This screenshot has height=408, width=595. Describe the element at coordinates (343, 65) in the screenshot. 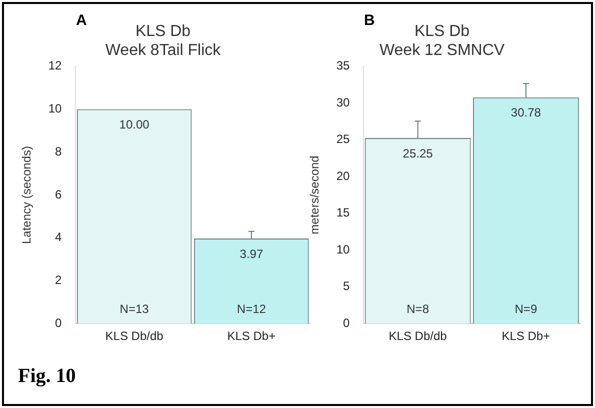

I see `y-tick-label: 35` at that location.